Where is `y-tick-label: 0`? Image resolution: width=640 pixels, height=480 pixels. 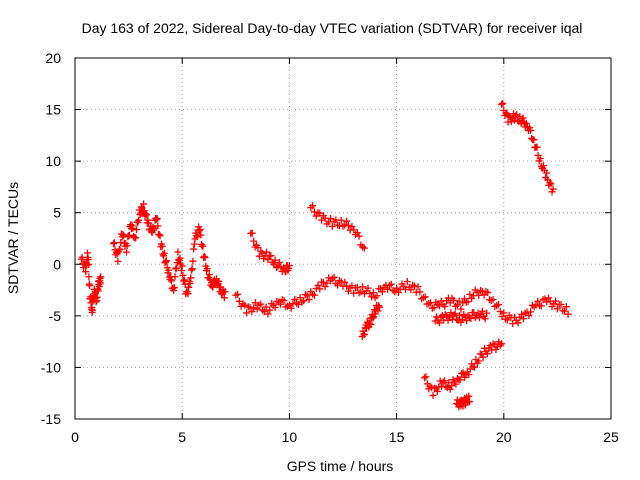
y-tick-label: 0 is located at coordinates (57, 264).